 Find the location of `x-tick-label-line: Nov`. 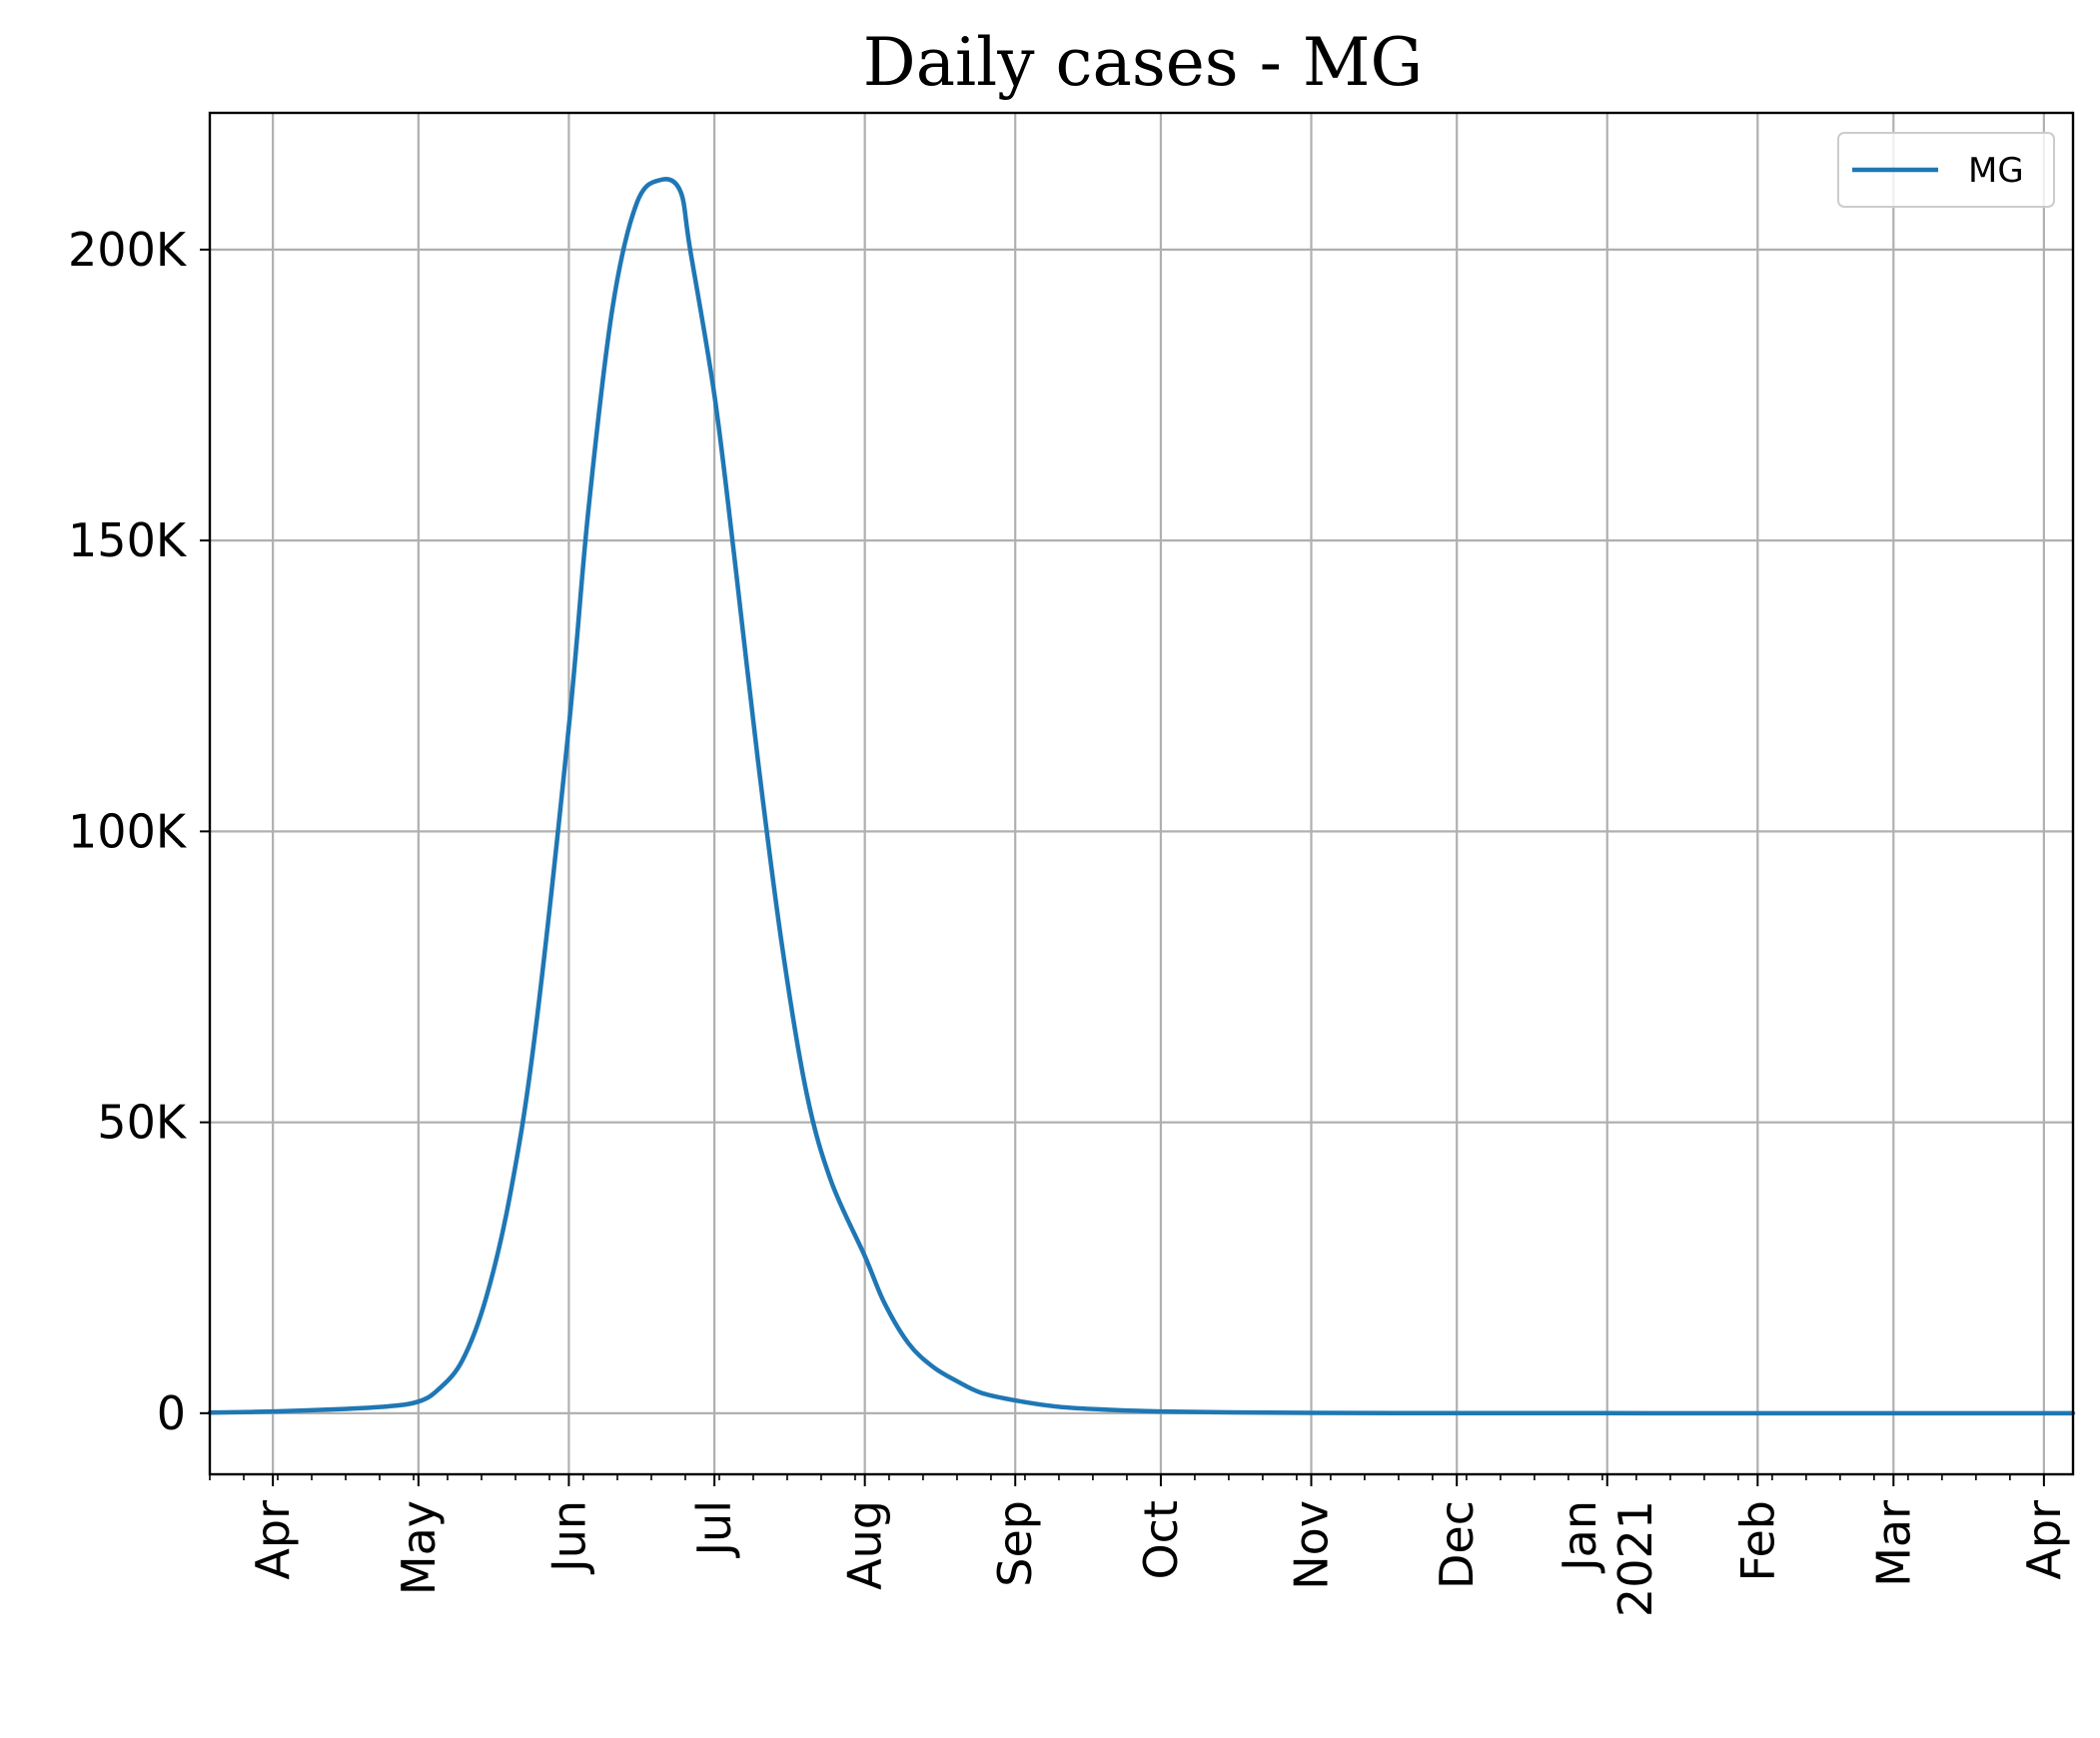

x-tick-label-line: Nov is located at coordinates (1311, 1545).